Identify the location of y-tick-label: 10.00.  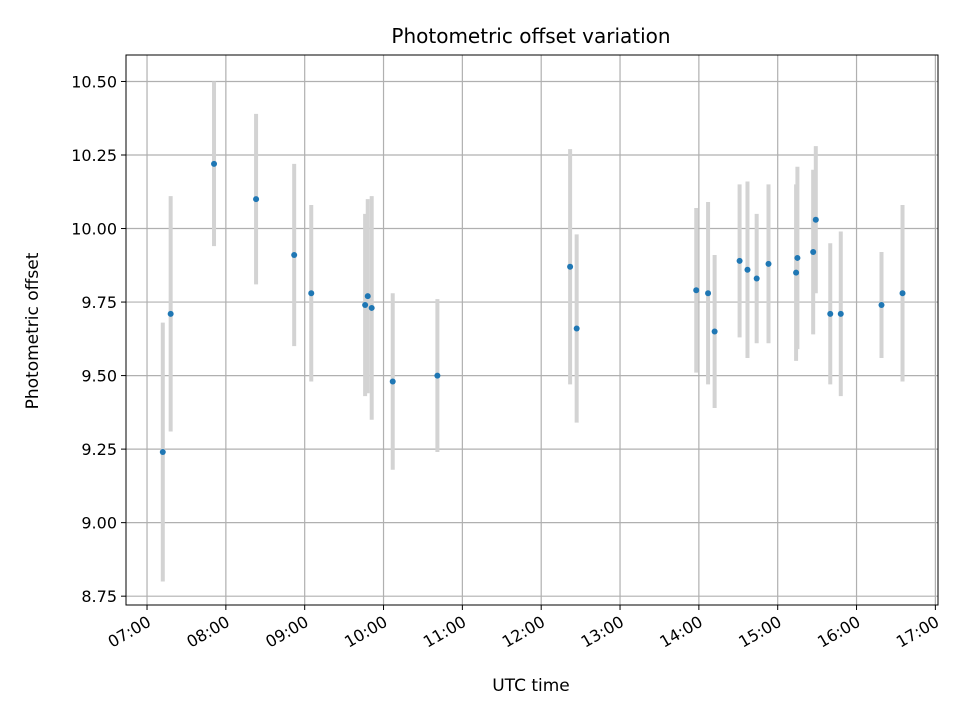
(94, 229).